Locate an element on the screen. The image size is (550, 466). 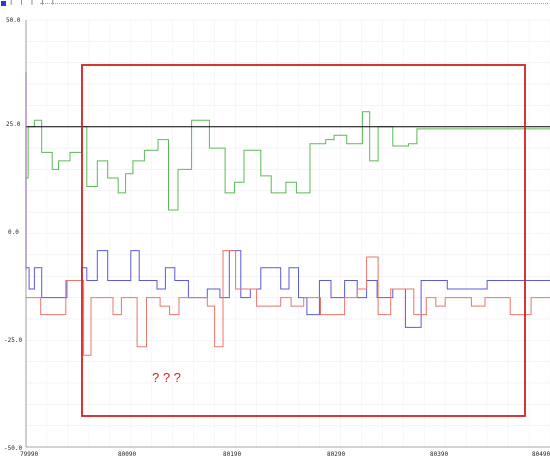
dotted-separator is located at coordinates (294, 3).